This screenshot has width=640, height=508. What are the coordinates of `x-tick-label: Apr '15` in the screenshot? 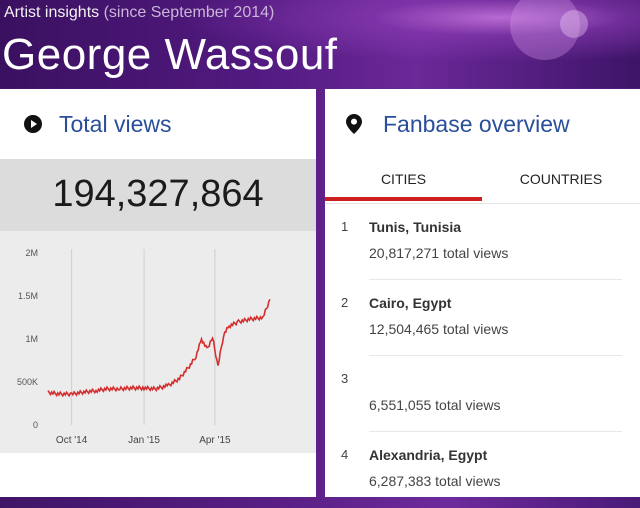 It's located at (215, 440).